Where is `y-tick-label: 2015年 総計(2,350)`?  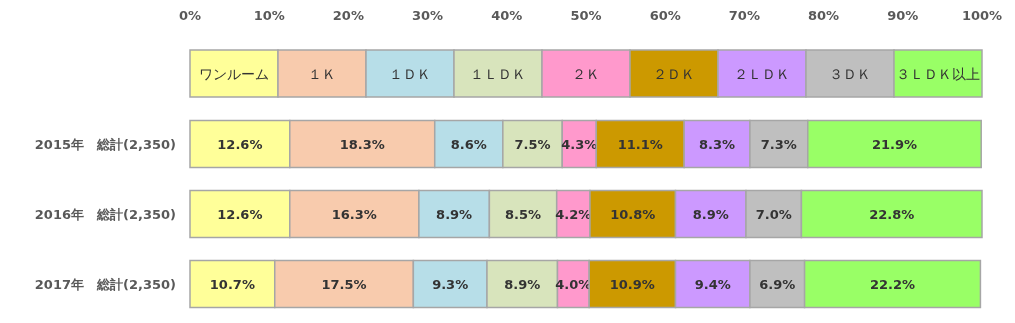 y-tick-label: 2015年 総計(2,350) is located at coordinates (105, 144).